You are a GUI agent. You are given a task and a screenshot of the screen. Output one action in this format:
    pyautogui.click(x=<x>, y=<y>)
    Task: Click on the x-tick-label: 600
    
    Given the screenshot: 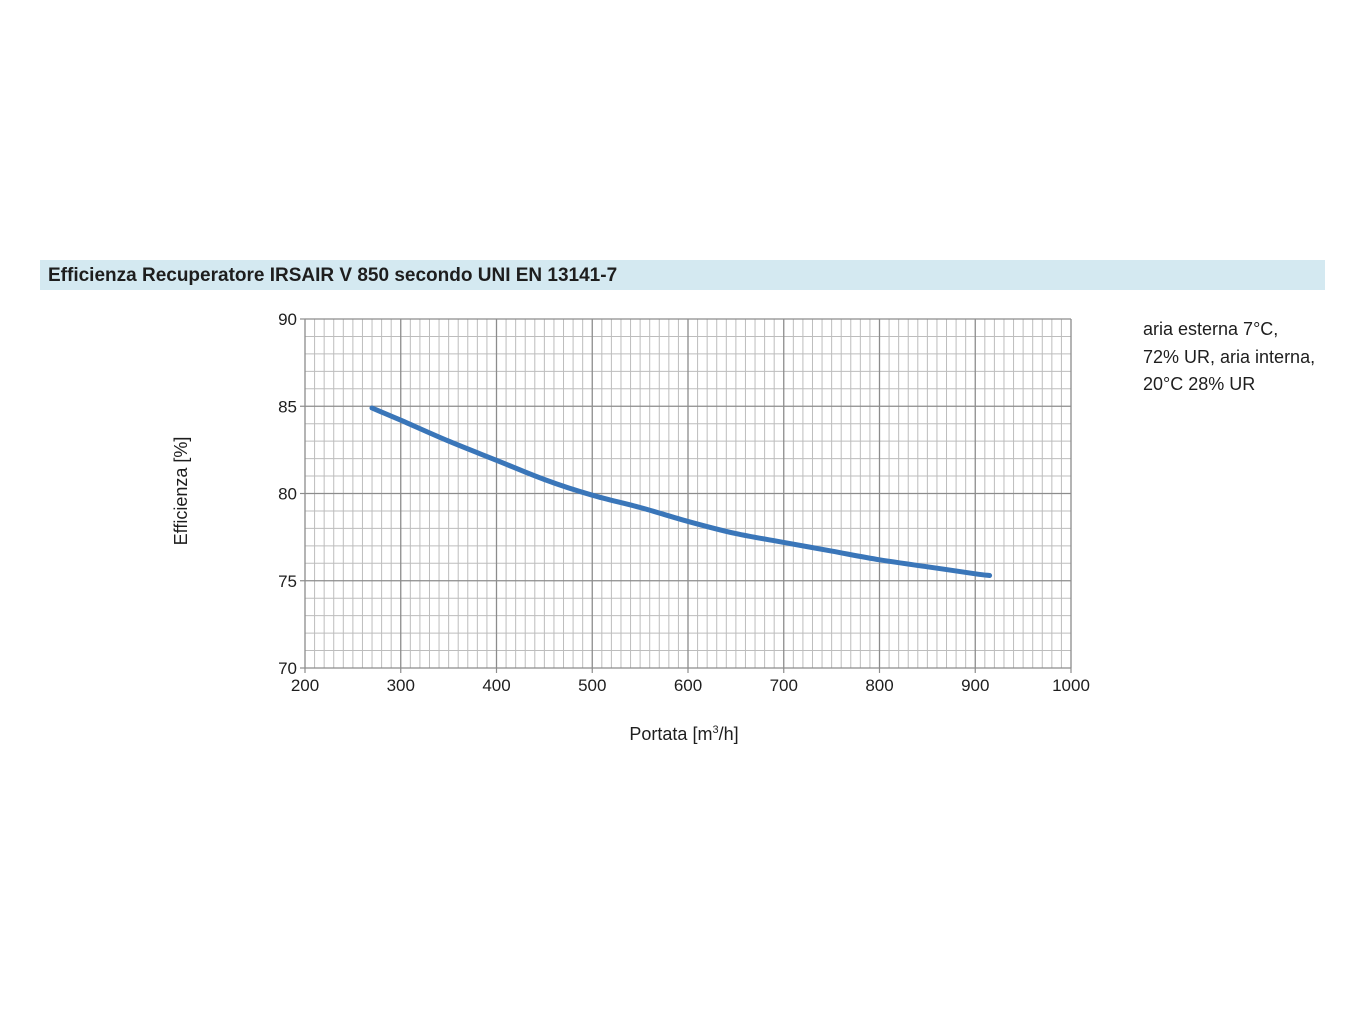 What is the action you would take?
    pyautogui.click(x=688, y=685)
    